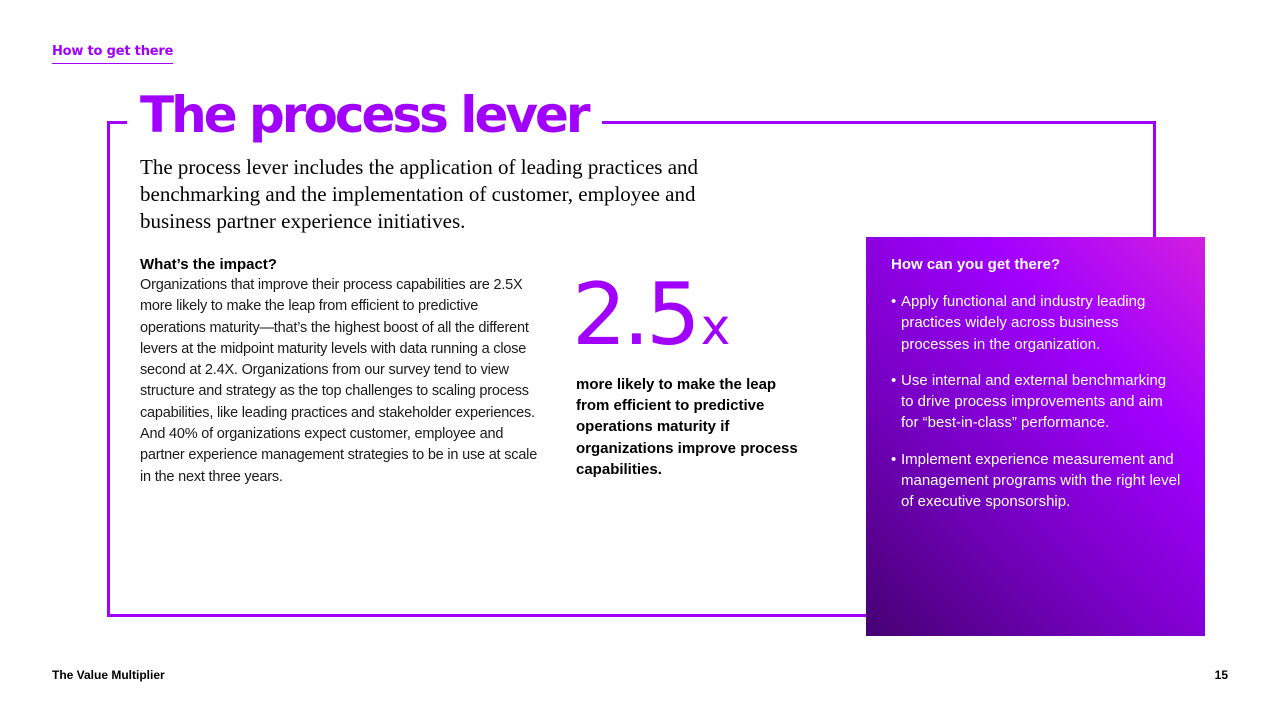 This screenshot has height=720, width=1280. I want to click on footer-publication: The Value Multiplier, so click(108, 675).